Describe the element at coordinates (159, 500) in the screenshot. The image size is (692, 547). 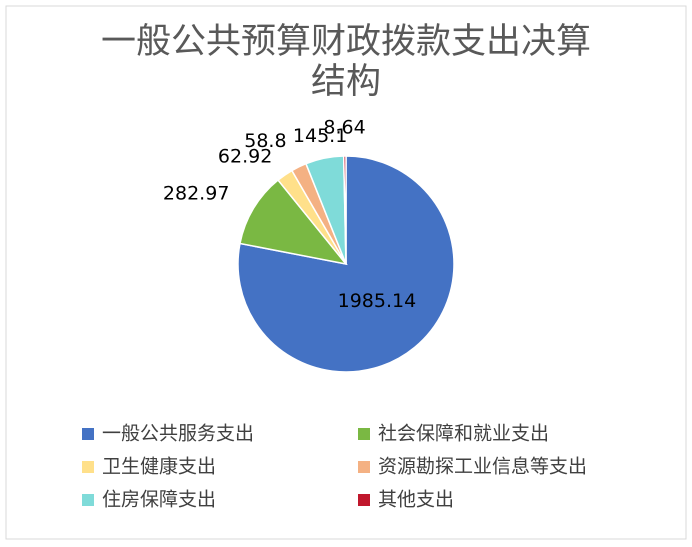
I see `legend-label: 住房保障支出` at that location.